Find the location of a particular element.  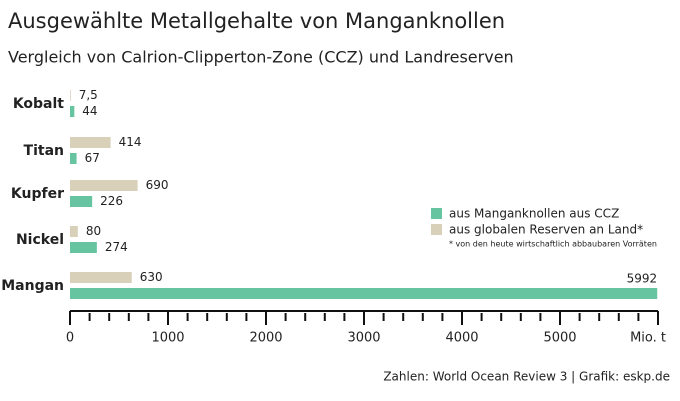

value-label: 7,5 is located at coordinates (88, 95).